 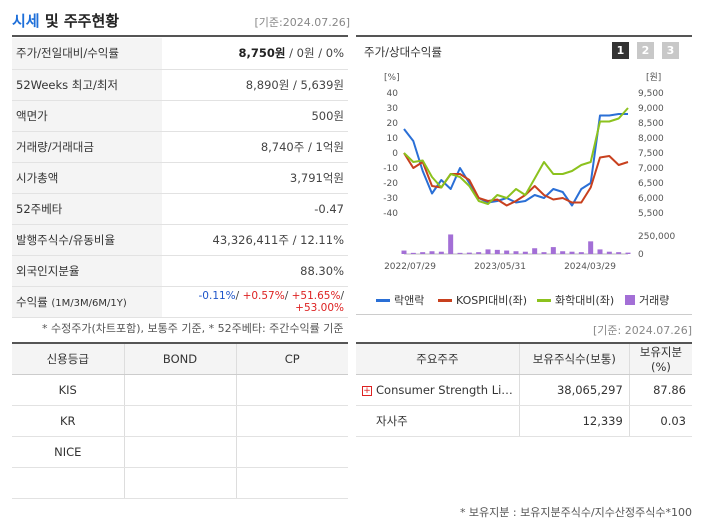 What do you see at coordinates (620, 50) in the screenshot?
I see `chart-page-1-button: 1` at bounding box center [620, 50].